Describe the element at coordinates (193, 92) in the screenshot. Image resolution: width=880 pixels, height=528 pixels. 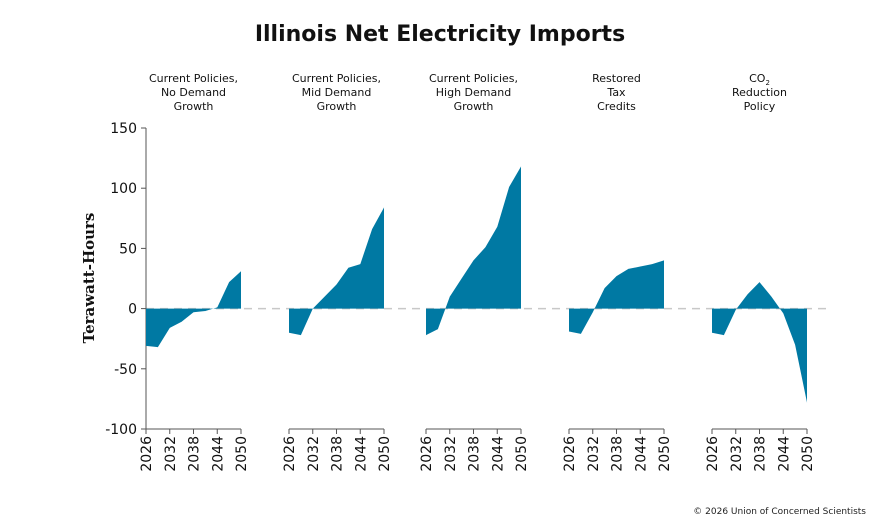
I see `panel-title-line: No Demand` at that location.